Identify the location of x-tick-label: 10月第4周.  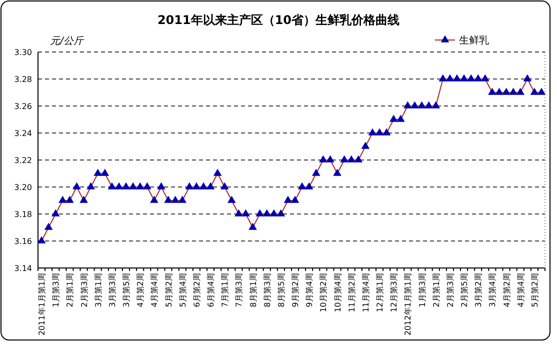
(337, 292).